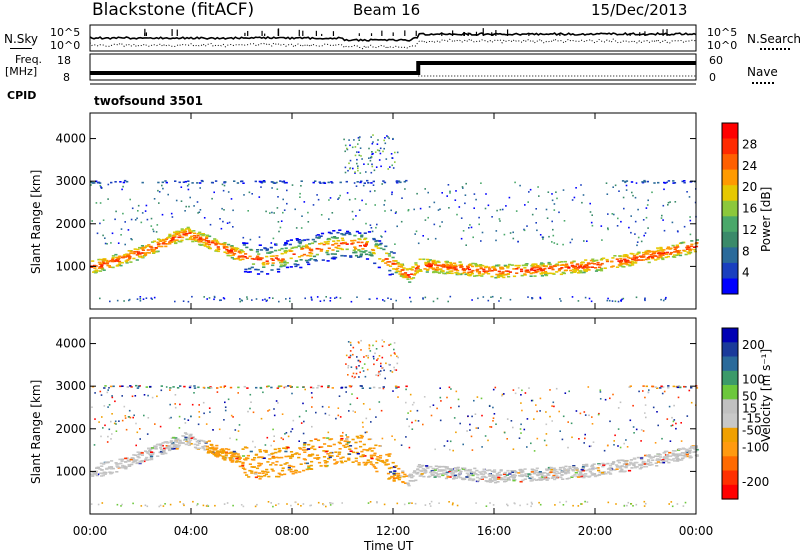 The width and height of the screenshot is (800, 554). I want to click on velocity-colorbar-tick: 100, so click(753, 379).